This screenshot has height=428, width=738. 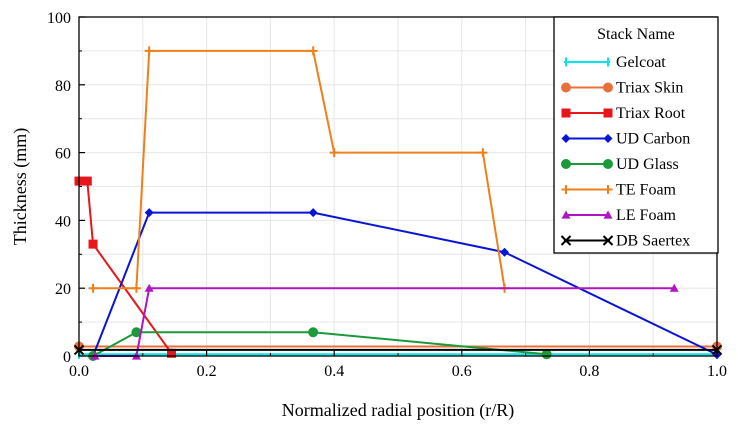 What do you see at coordinates (462, 371) in the screenshot?
I see `x-tick-label: 0.6` at bounding box center [462, 371].